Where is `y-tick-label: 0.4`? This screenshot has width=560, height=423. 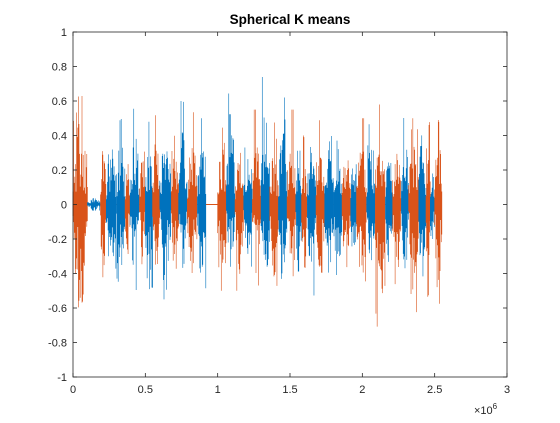
y-tick-label: 0.4 is located at coordinates (59, 137).